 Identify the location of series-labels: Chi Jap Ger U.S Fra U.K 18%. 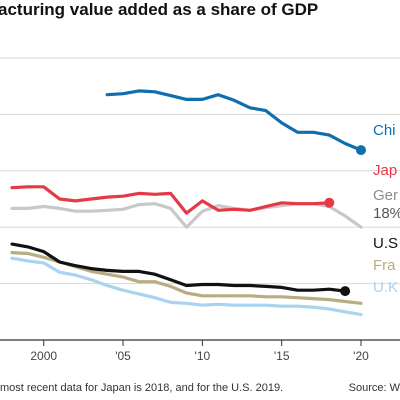
(386, 209).